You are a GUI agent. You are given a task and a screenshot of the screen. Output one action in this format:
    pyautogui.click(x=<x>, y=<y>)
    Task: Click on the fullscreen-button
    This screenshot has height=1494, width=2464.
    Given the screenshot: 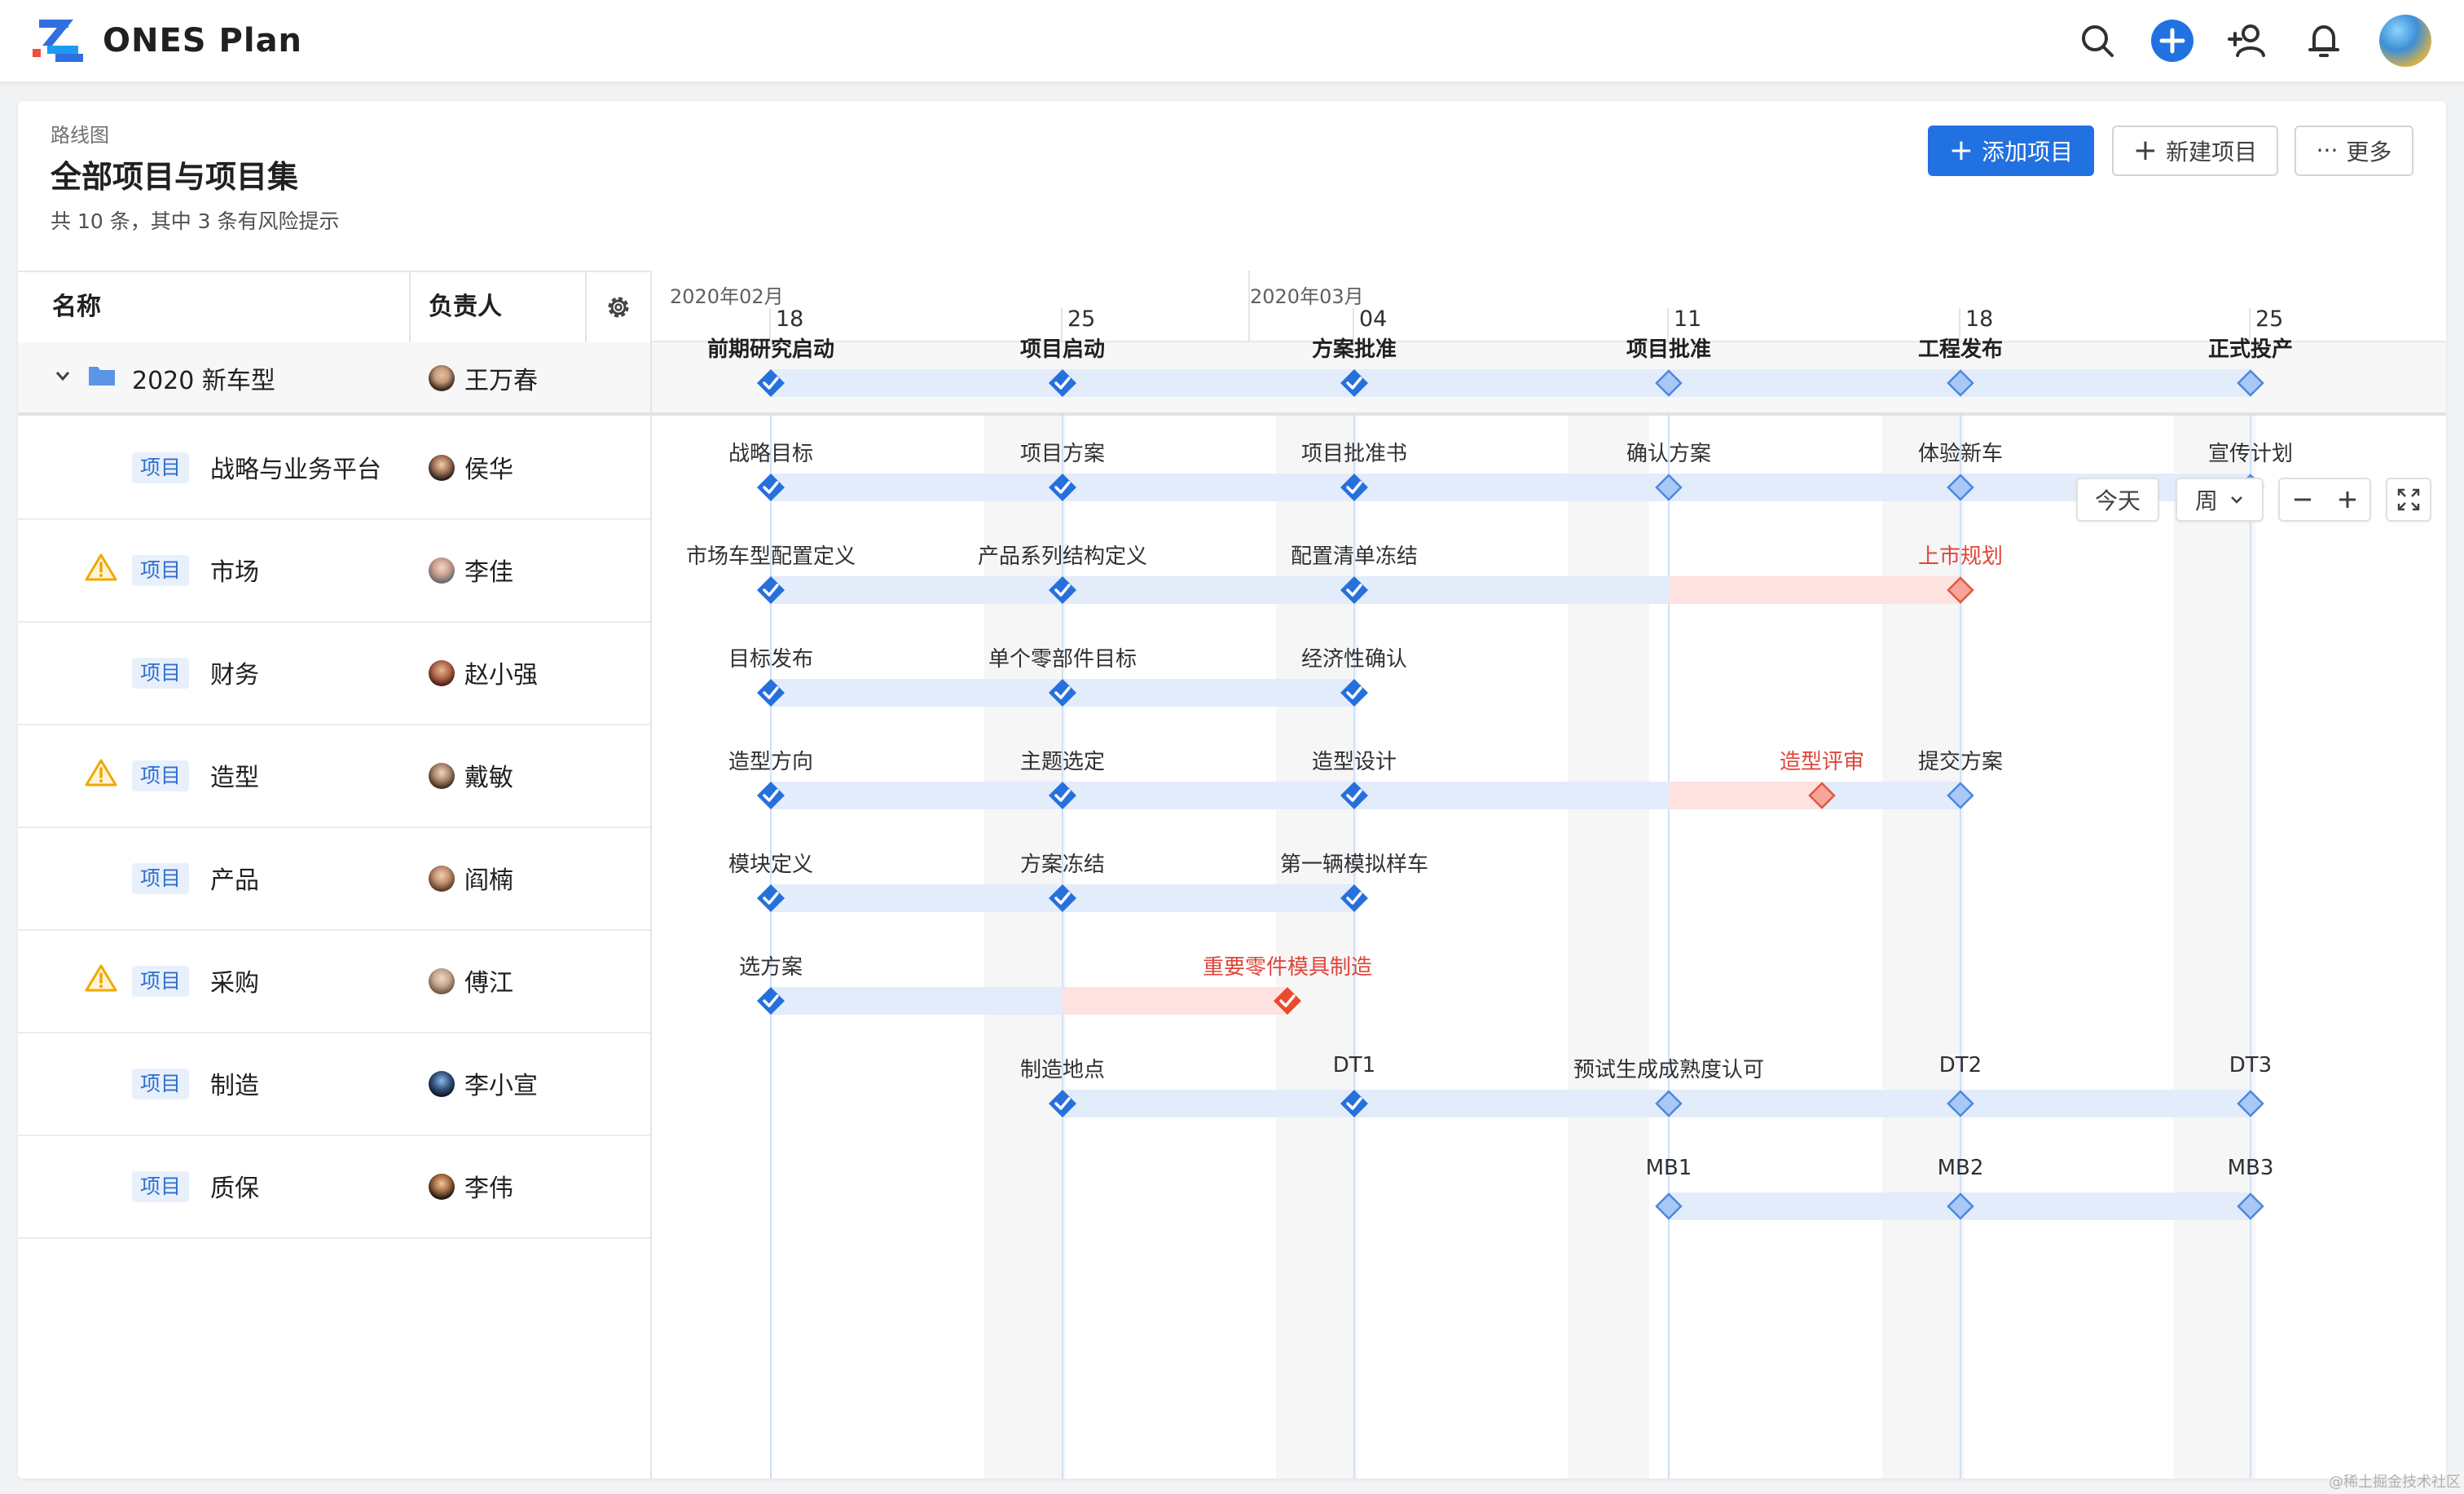 What is the action you would take?
    pyautogui.click(x=2408, y=500)
    